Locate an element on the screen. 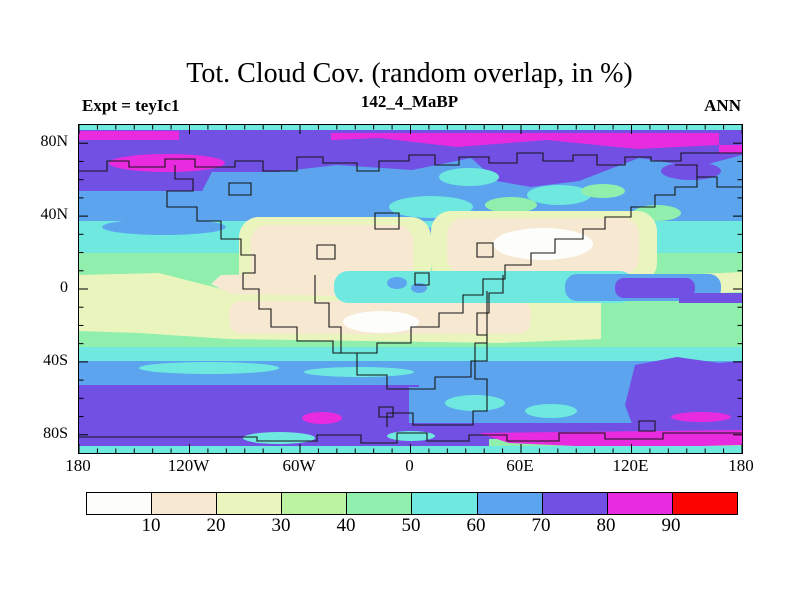 The height and width of the screenshot is (600, 800). lat-tick-label: 80N is located at coordinates (54, 142).